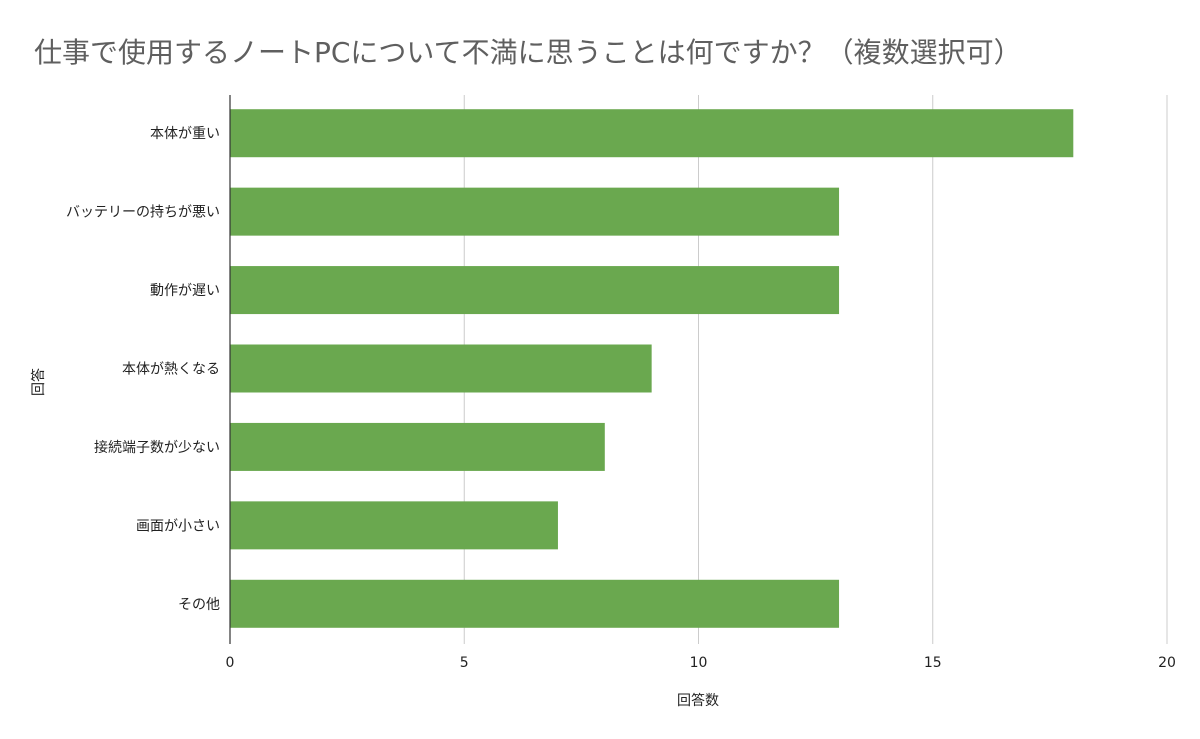 The width and height of the screenshot is (1200, 739). I want to click on x-tick-label: 5, so click(464, 663).